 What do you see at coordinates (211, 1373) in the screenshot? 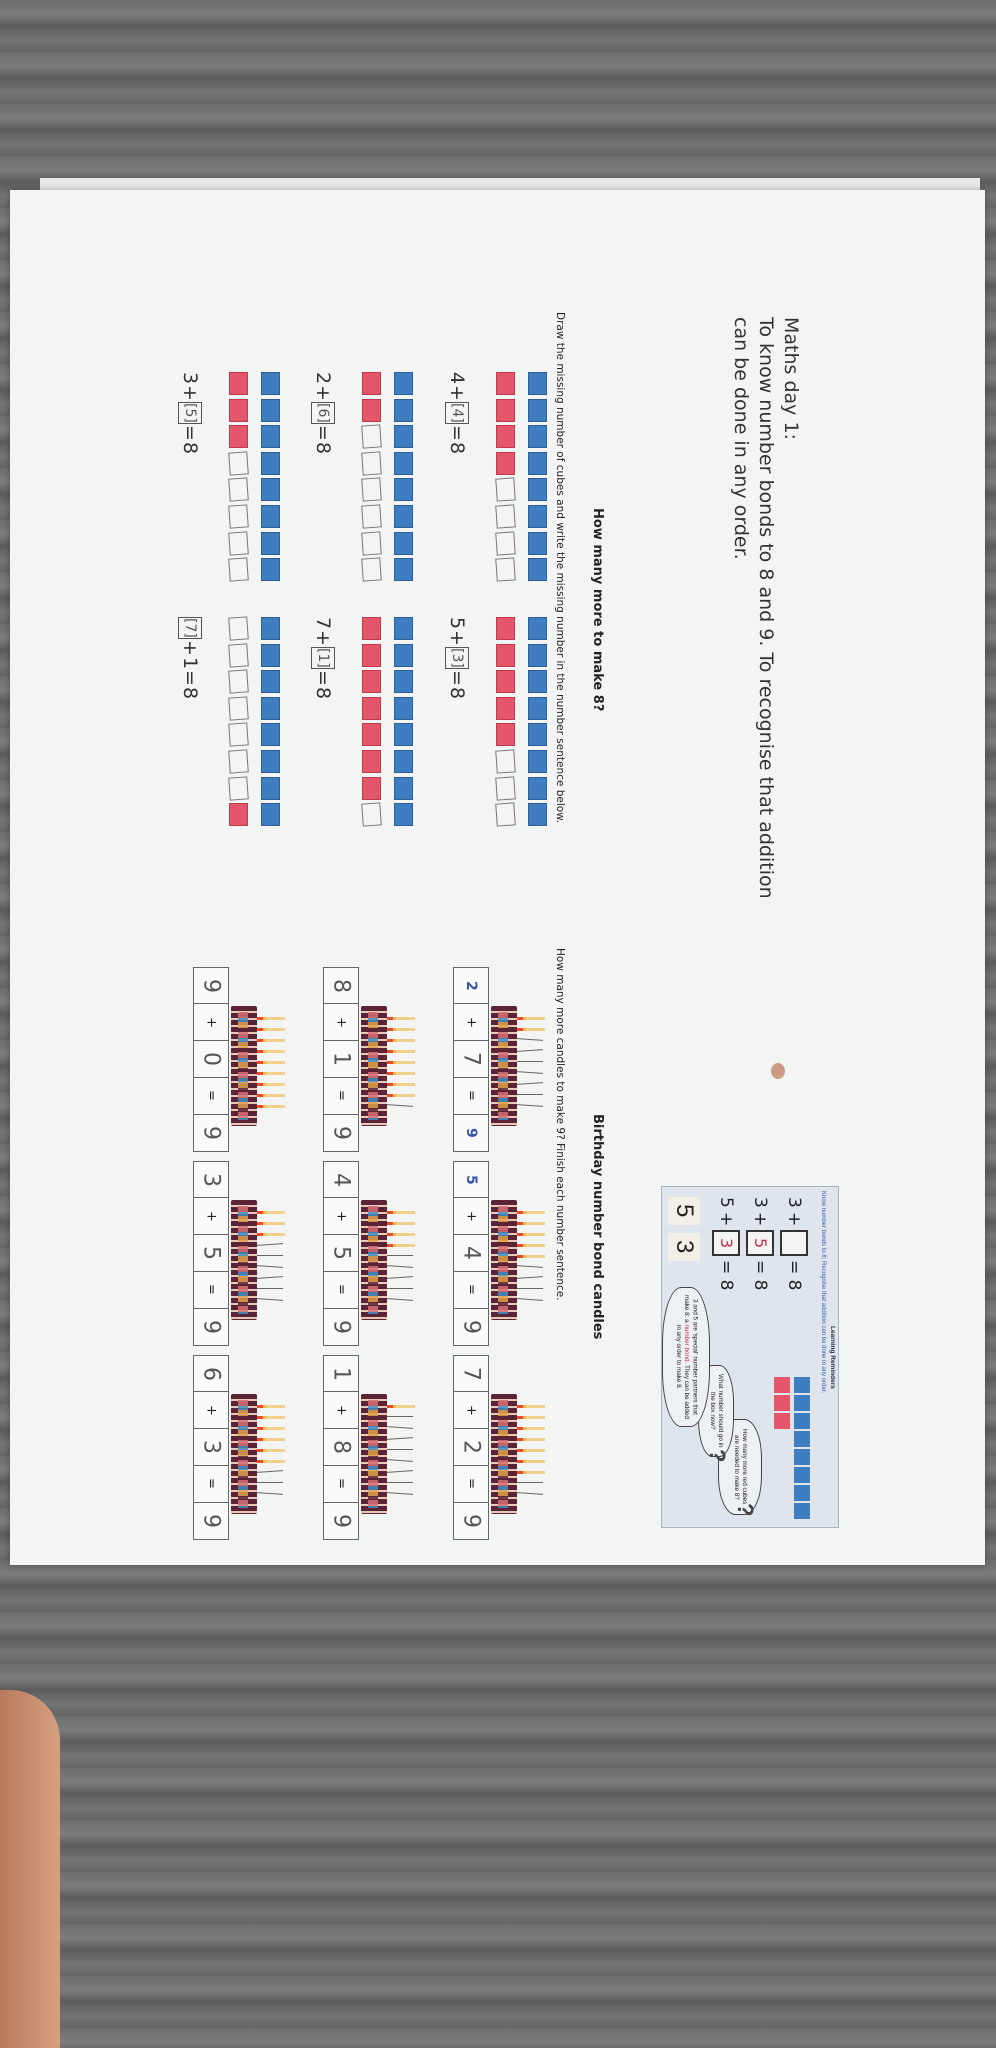
I see `answer-cell: 6` at bounding box center [211, 1373].